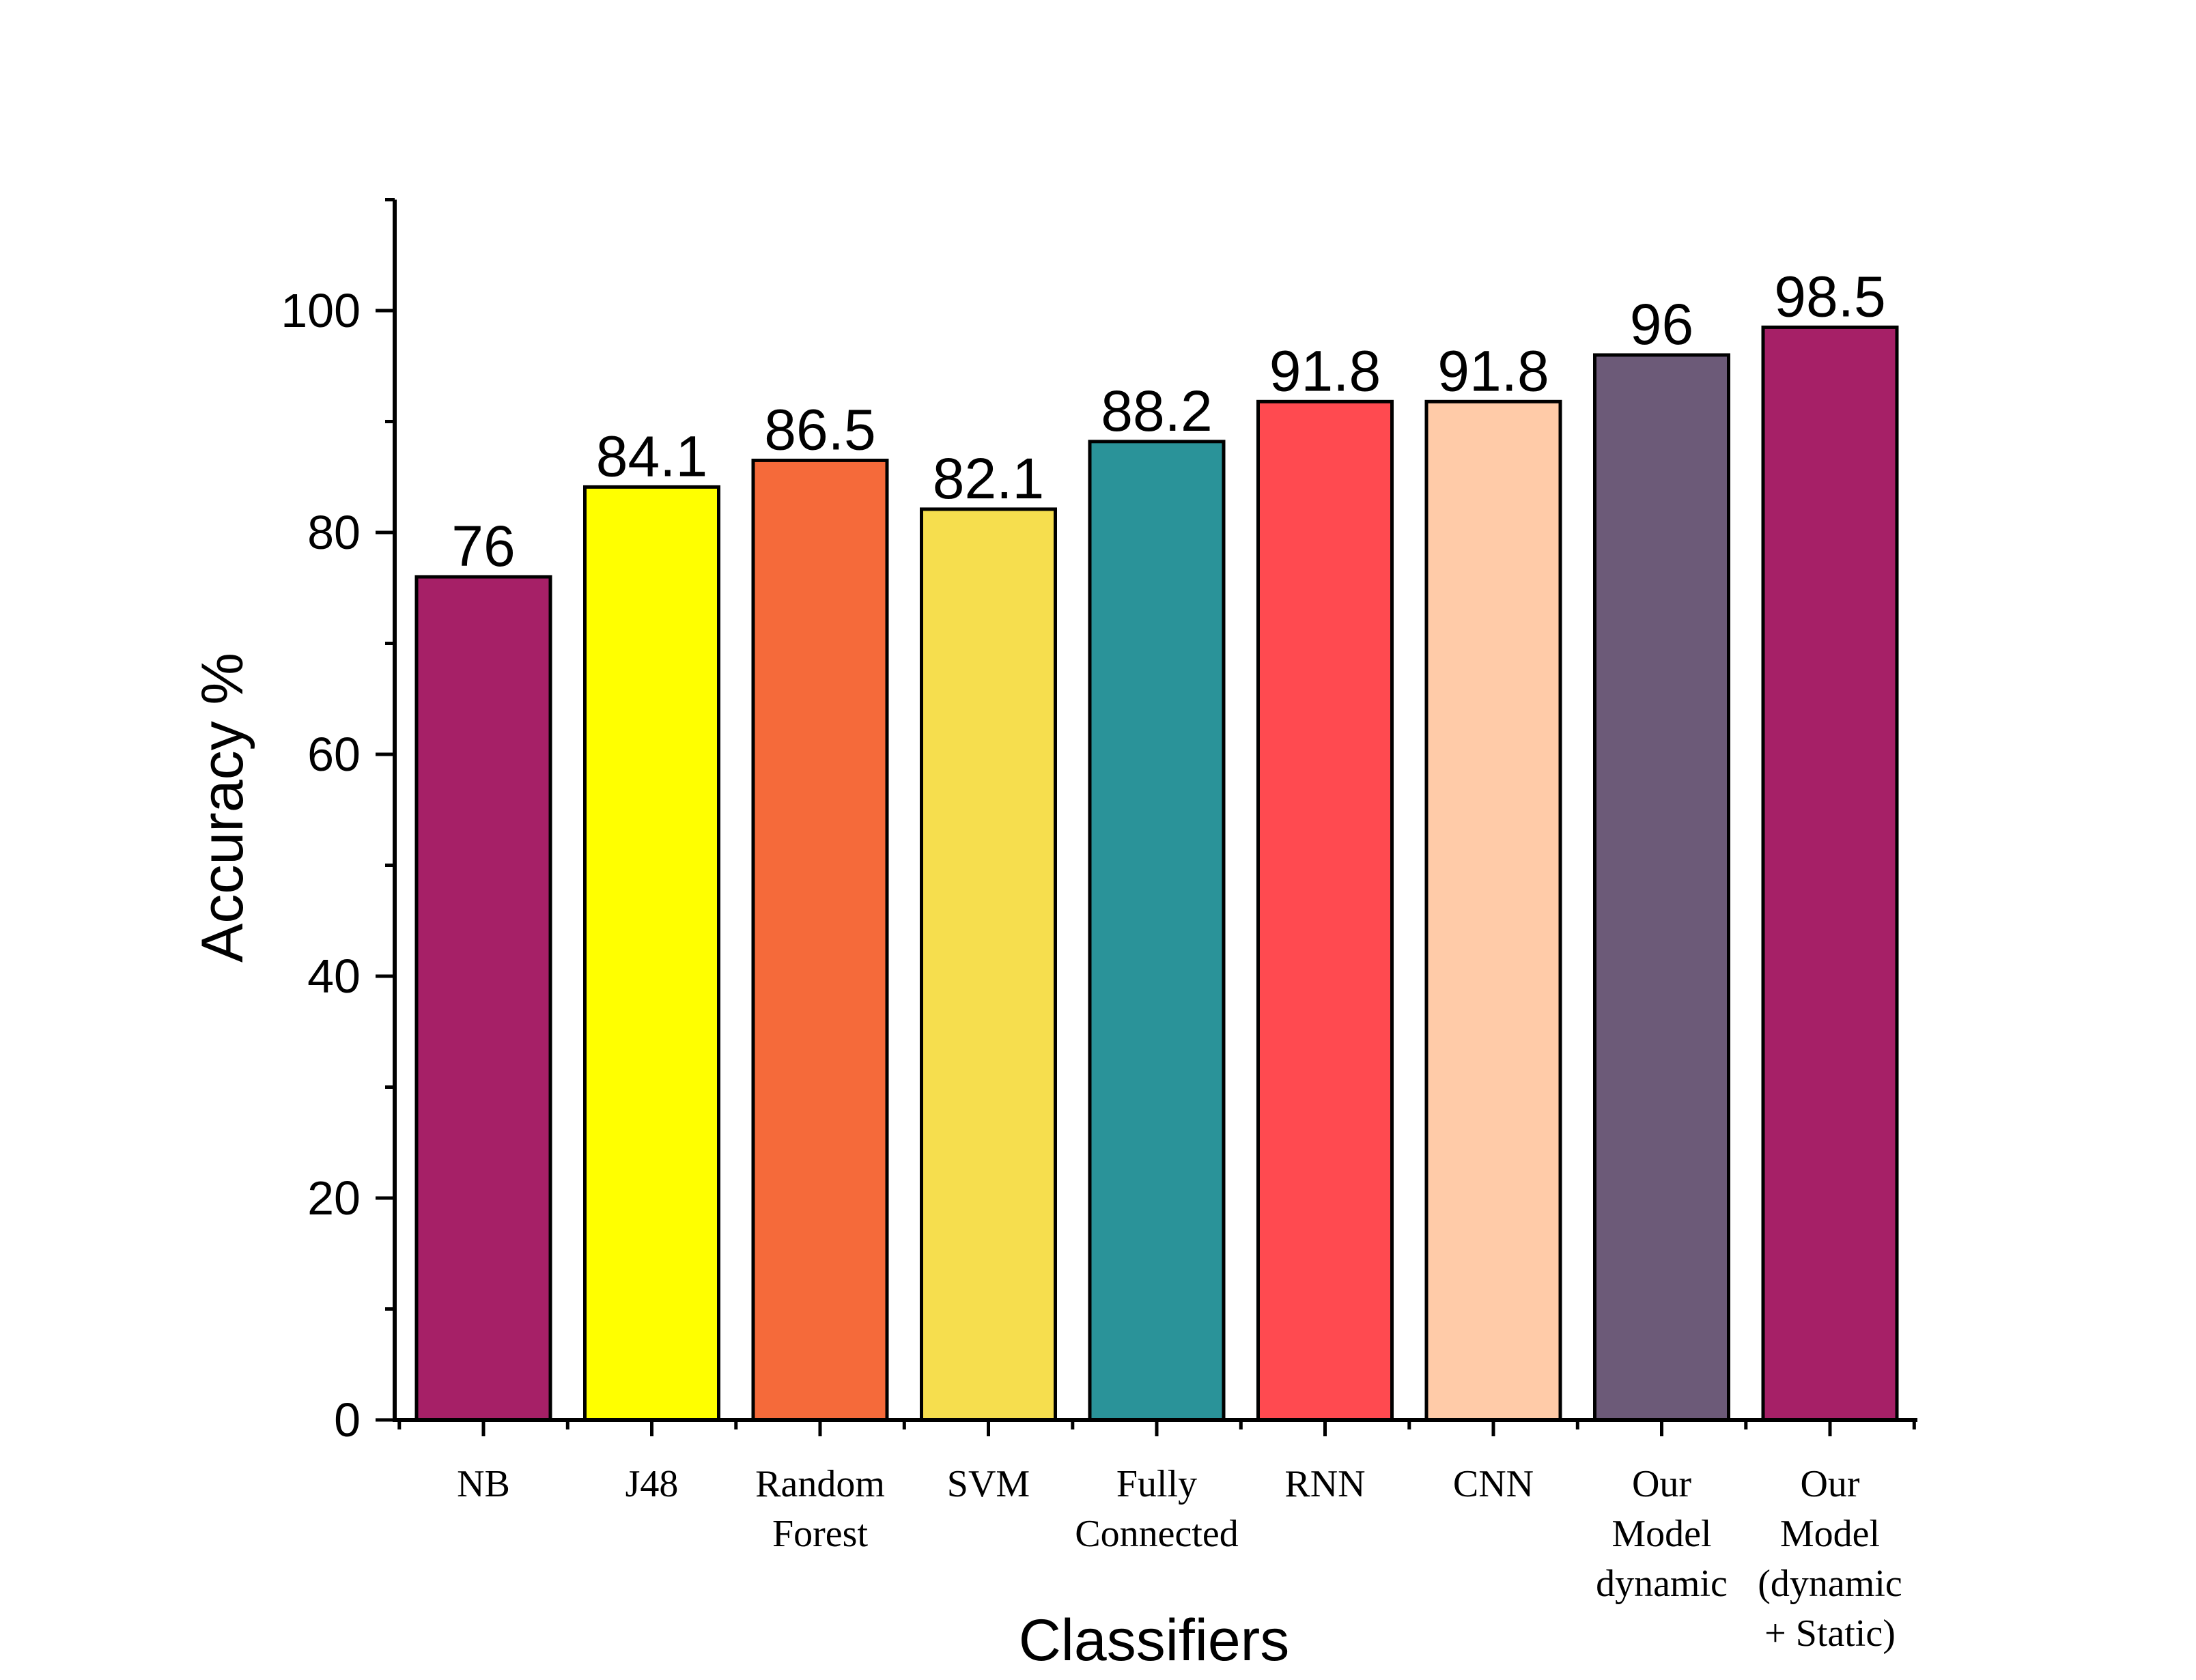 This screenshot has width=2196, height=1680. Describe the element at coordinates (222, 808) in the screenshot. I see `y-axis-title: Accuracy %` at that location.